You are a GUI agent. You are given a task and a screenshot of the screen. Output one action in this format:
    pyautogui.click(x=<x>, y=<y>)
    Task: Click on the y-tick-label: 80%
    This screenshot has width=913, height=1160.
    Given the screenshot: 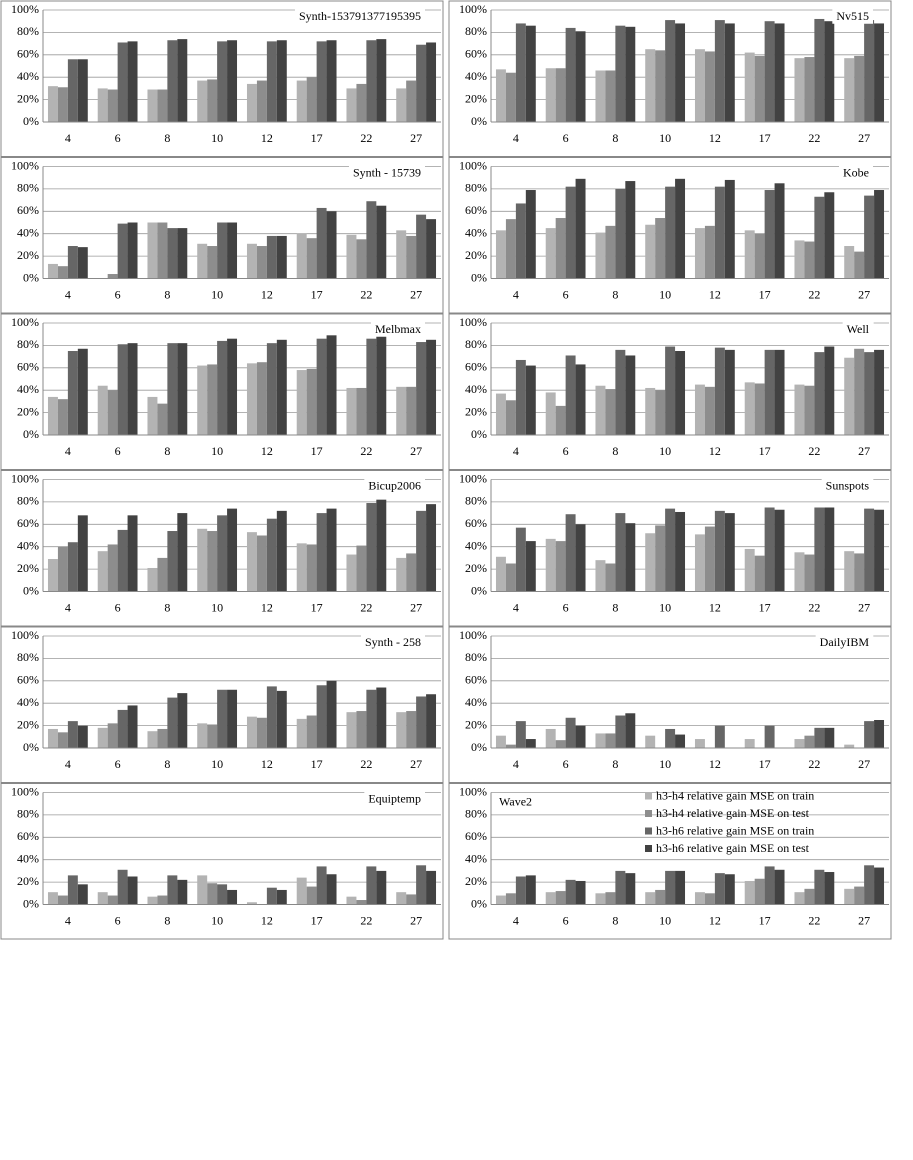 What is the action you would take?
    pyautogui.click(x=476, y=814)
    